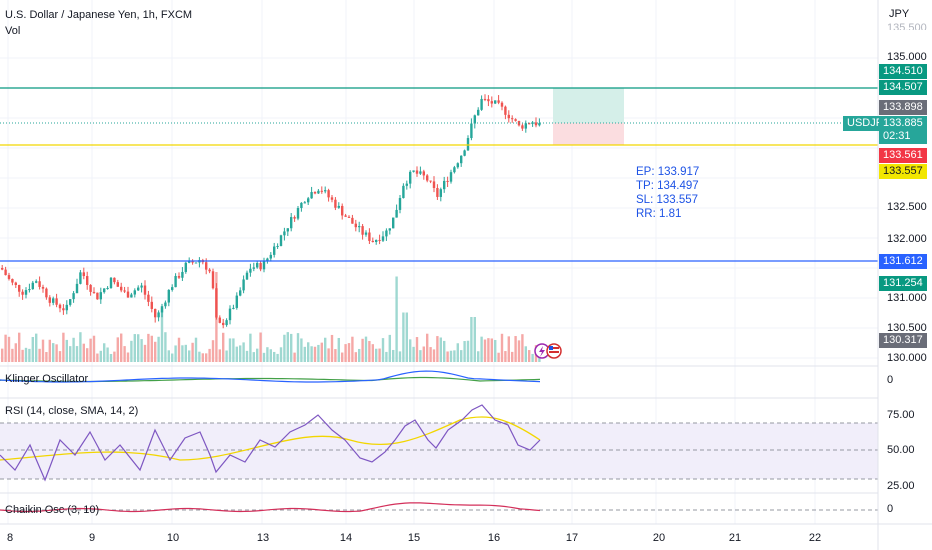 This screenshot has width=932, height=550. I want to click on chaikin-tick: 0, so click(890, 509).